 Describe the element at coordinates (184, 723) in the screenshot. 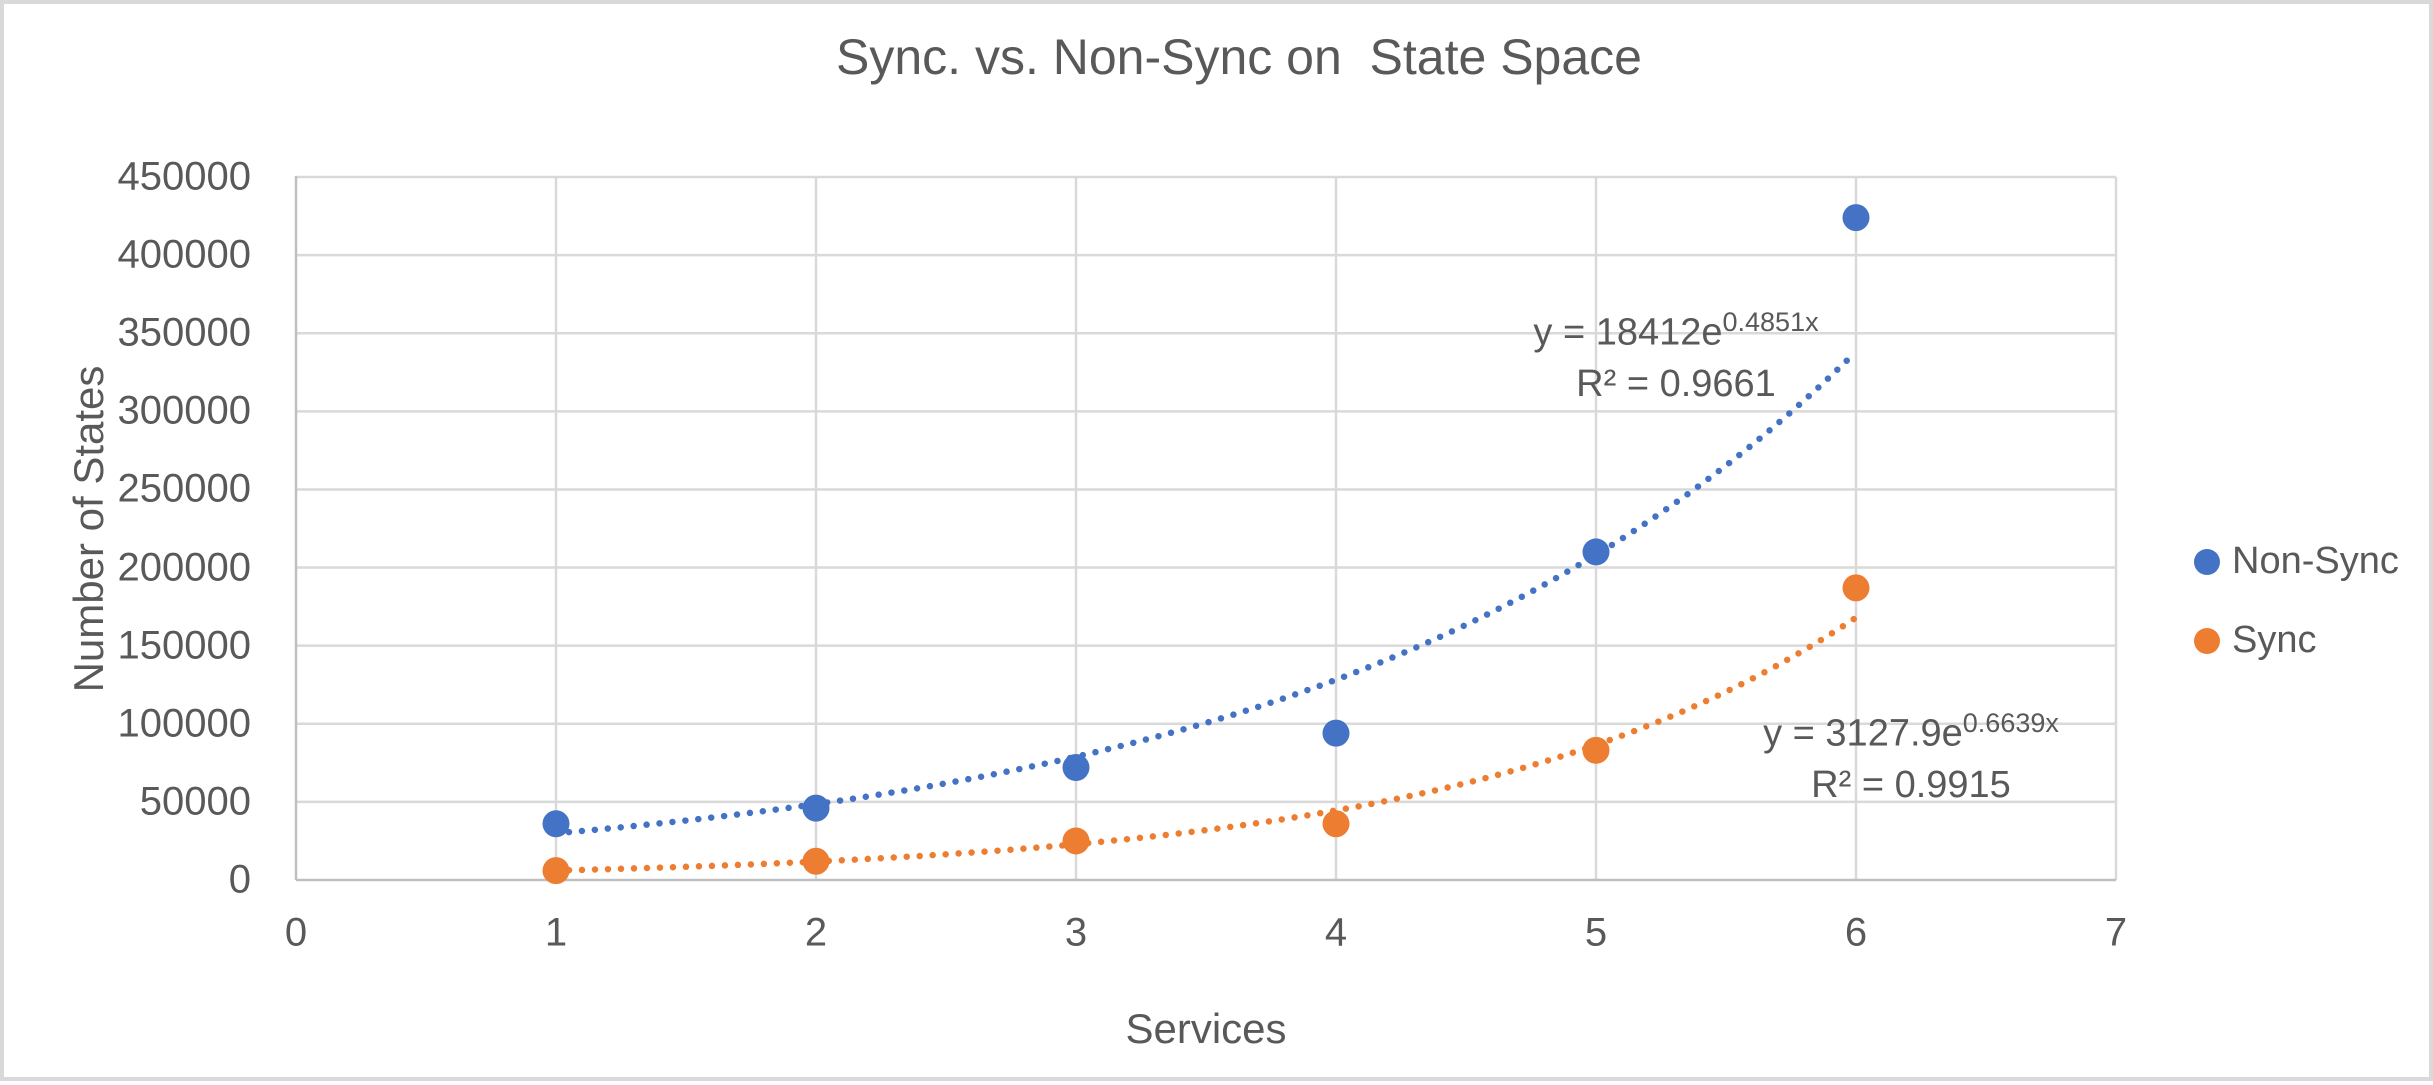

I see `y-tick-label: 100000` at that location.